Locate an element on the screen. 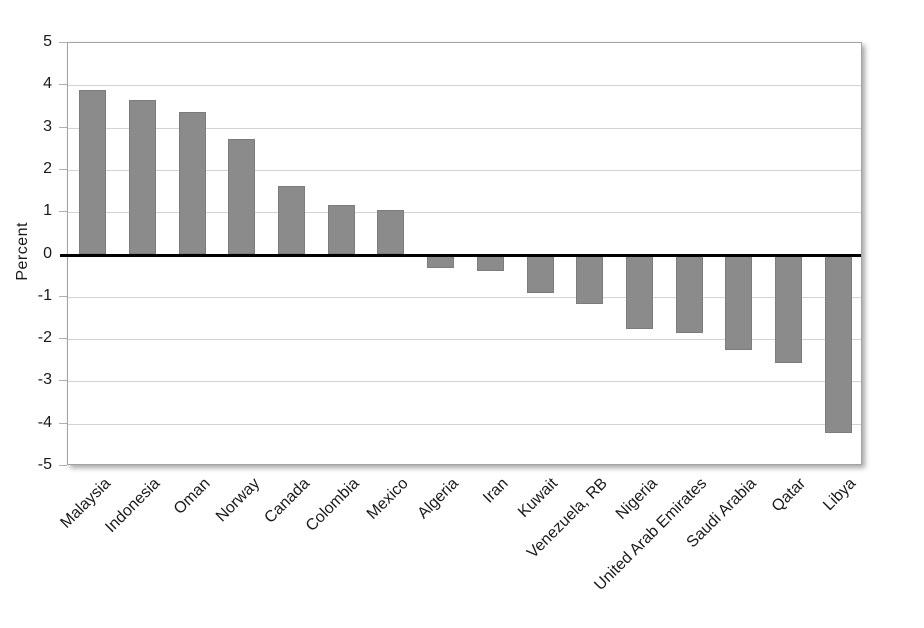  bar-colombia is located at coordinates (341, 230).